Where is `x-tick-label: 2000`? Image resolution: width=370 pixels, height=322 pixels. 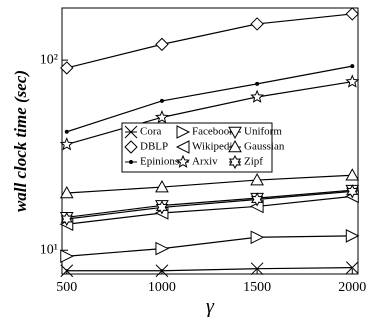
x-tick-label: 2000 is located at coordinates (352, 287).